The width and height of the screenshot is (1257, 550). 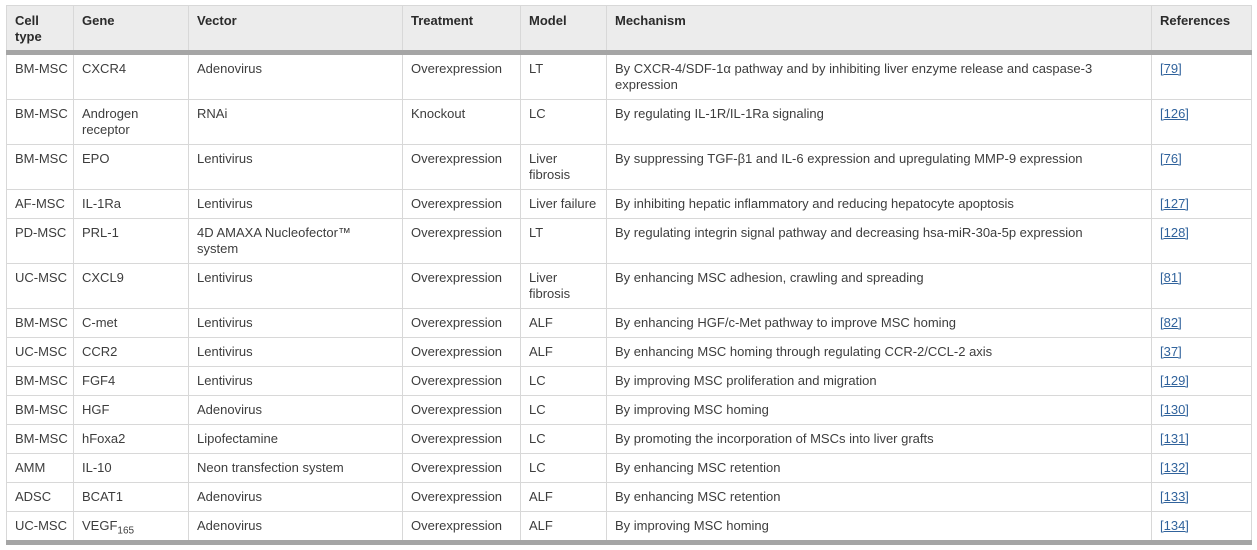 What do you see at coordinates (1201, 381) in the screenshot?
I see `reference-cell: [129]` at bounding box center [1201, 381].